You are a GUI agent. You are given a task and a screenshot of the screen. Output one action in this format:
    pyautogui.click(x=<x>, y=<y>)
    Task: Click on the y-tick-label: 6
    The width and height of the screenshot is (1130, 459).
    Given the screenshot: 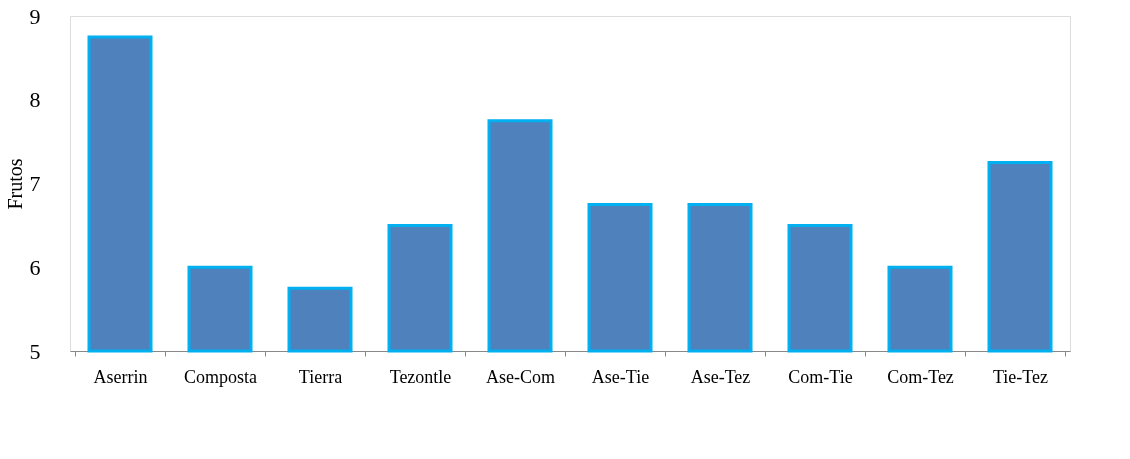 What is the action you would take?
    pyautogui.click(x=35, y=267)
    